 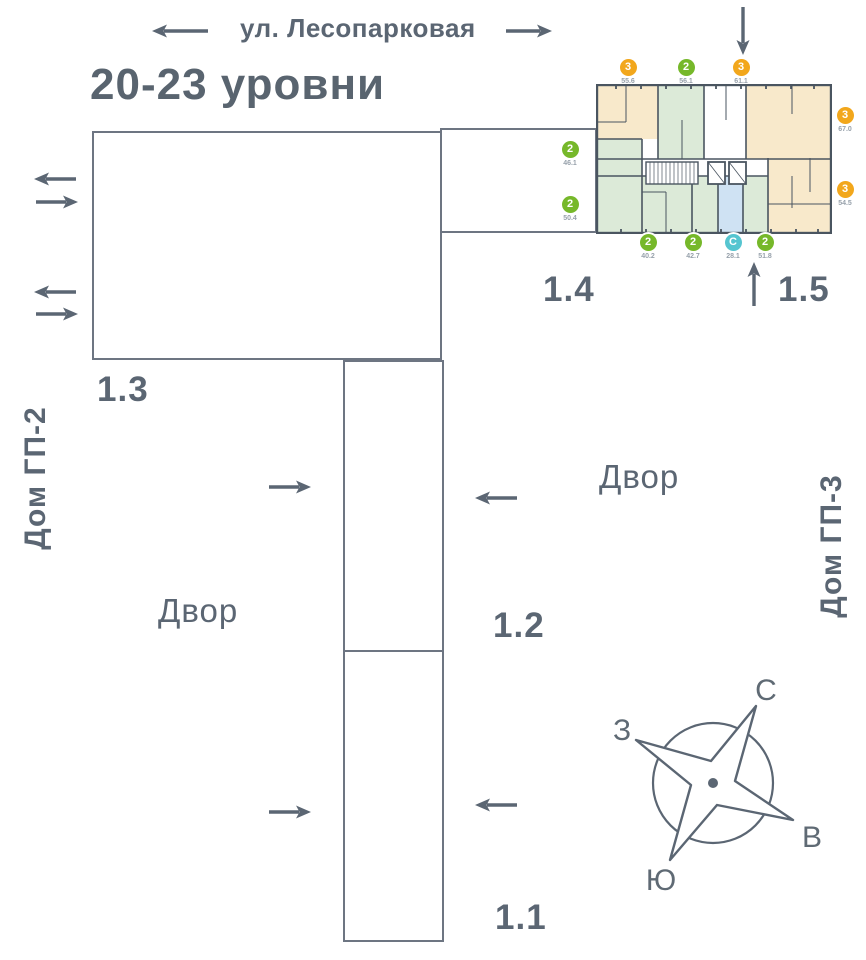 I want to click on area-label: 40.2, so click(x=648, y=256).